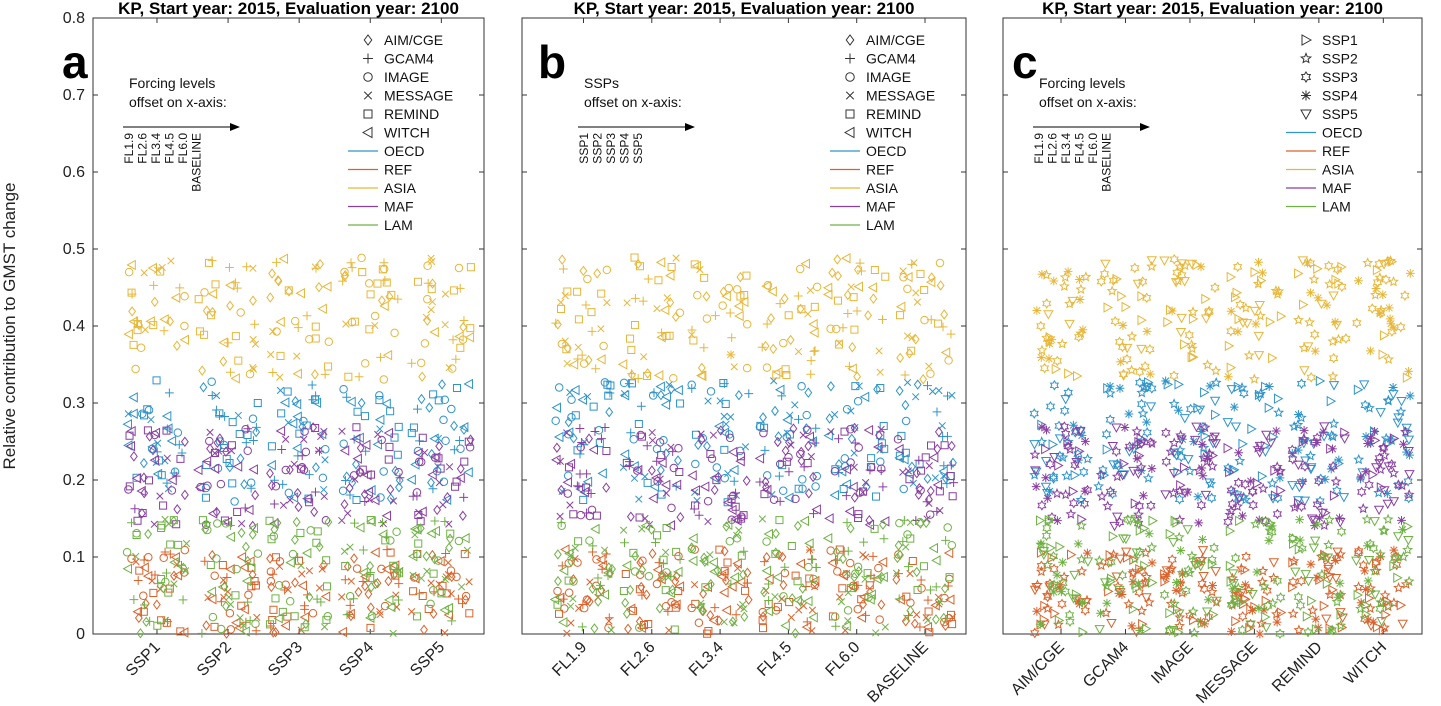  I want to click on x-tick-label: SSP1, so click(143, 659).